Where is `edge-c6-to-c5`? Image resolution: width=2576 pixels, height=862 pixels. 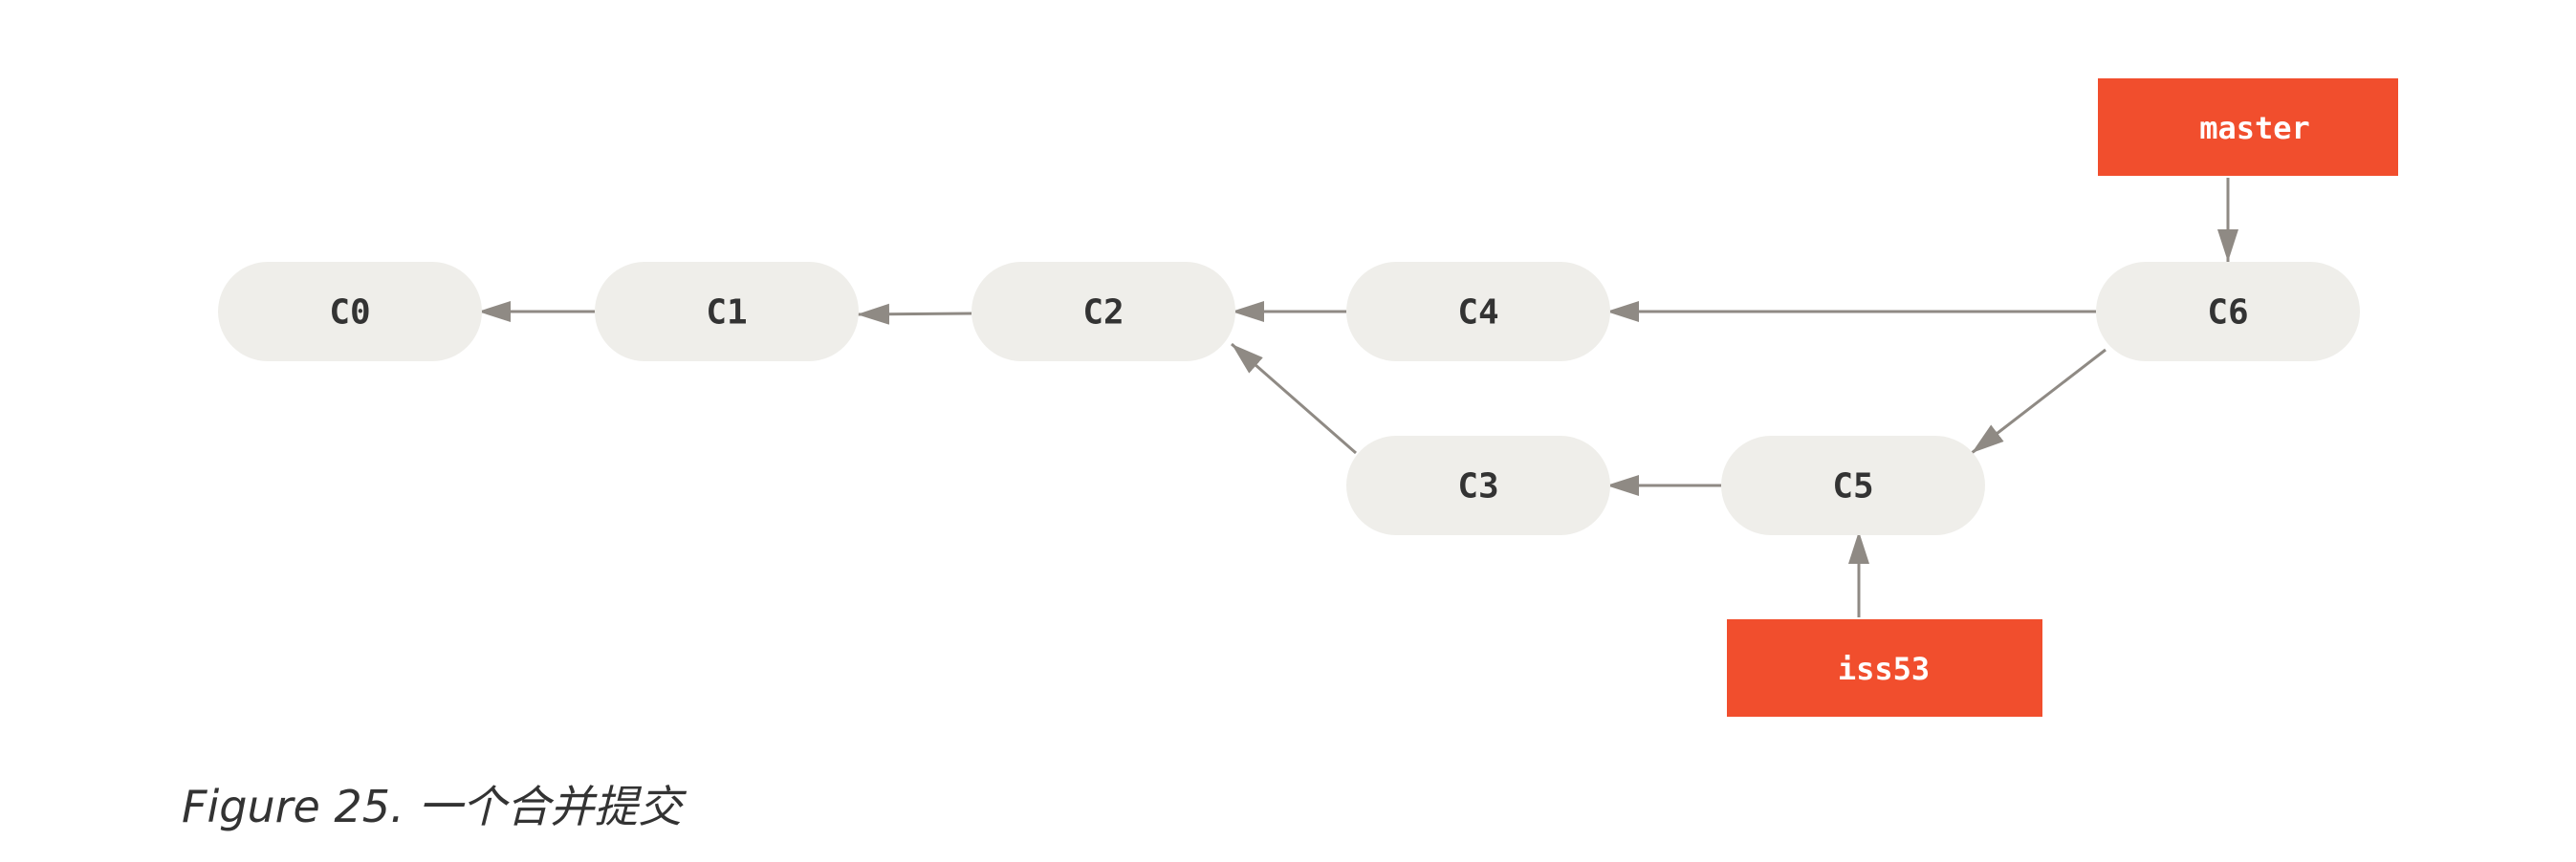
edge-c6-to-c5 is located at coordinates (2039, 402).